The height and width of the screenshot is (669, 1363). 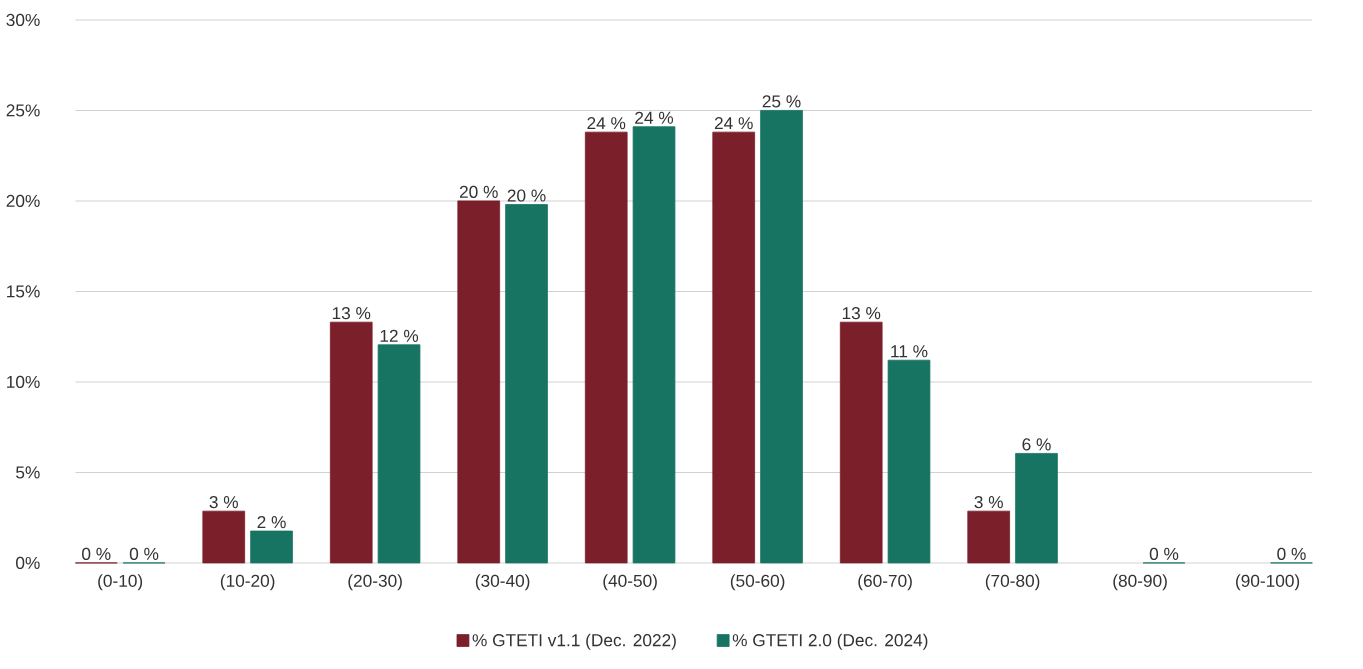 I want to click on x-tick-label: (10-20), so click(x=247, y=582).